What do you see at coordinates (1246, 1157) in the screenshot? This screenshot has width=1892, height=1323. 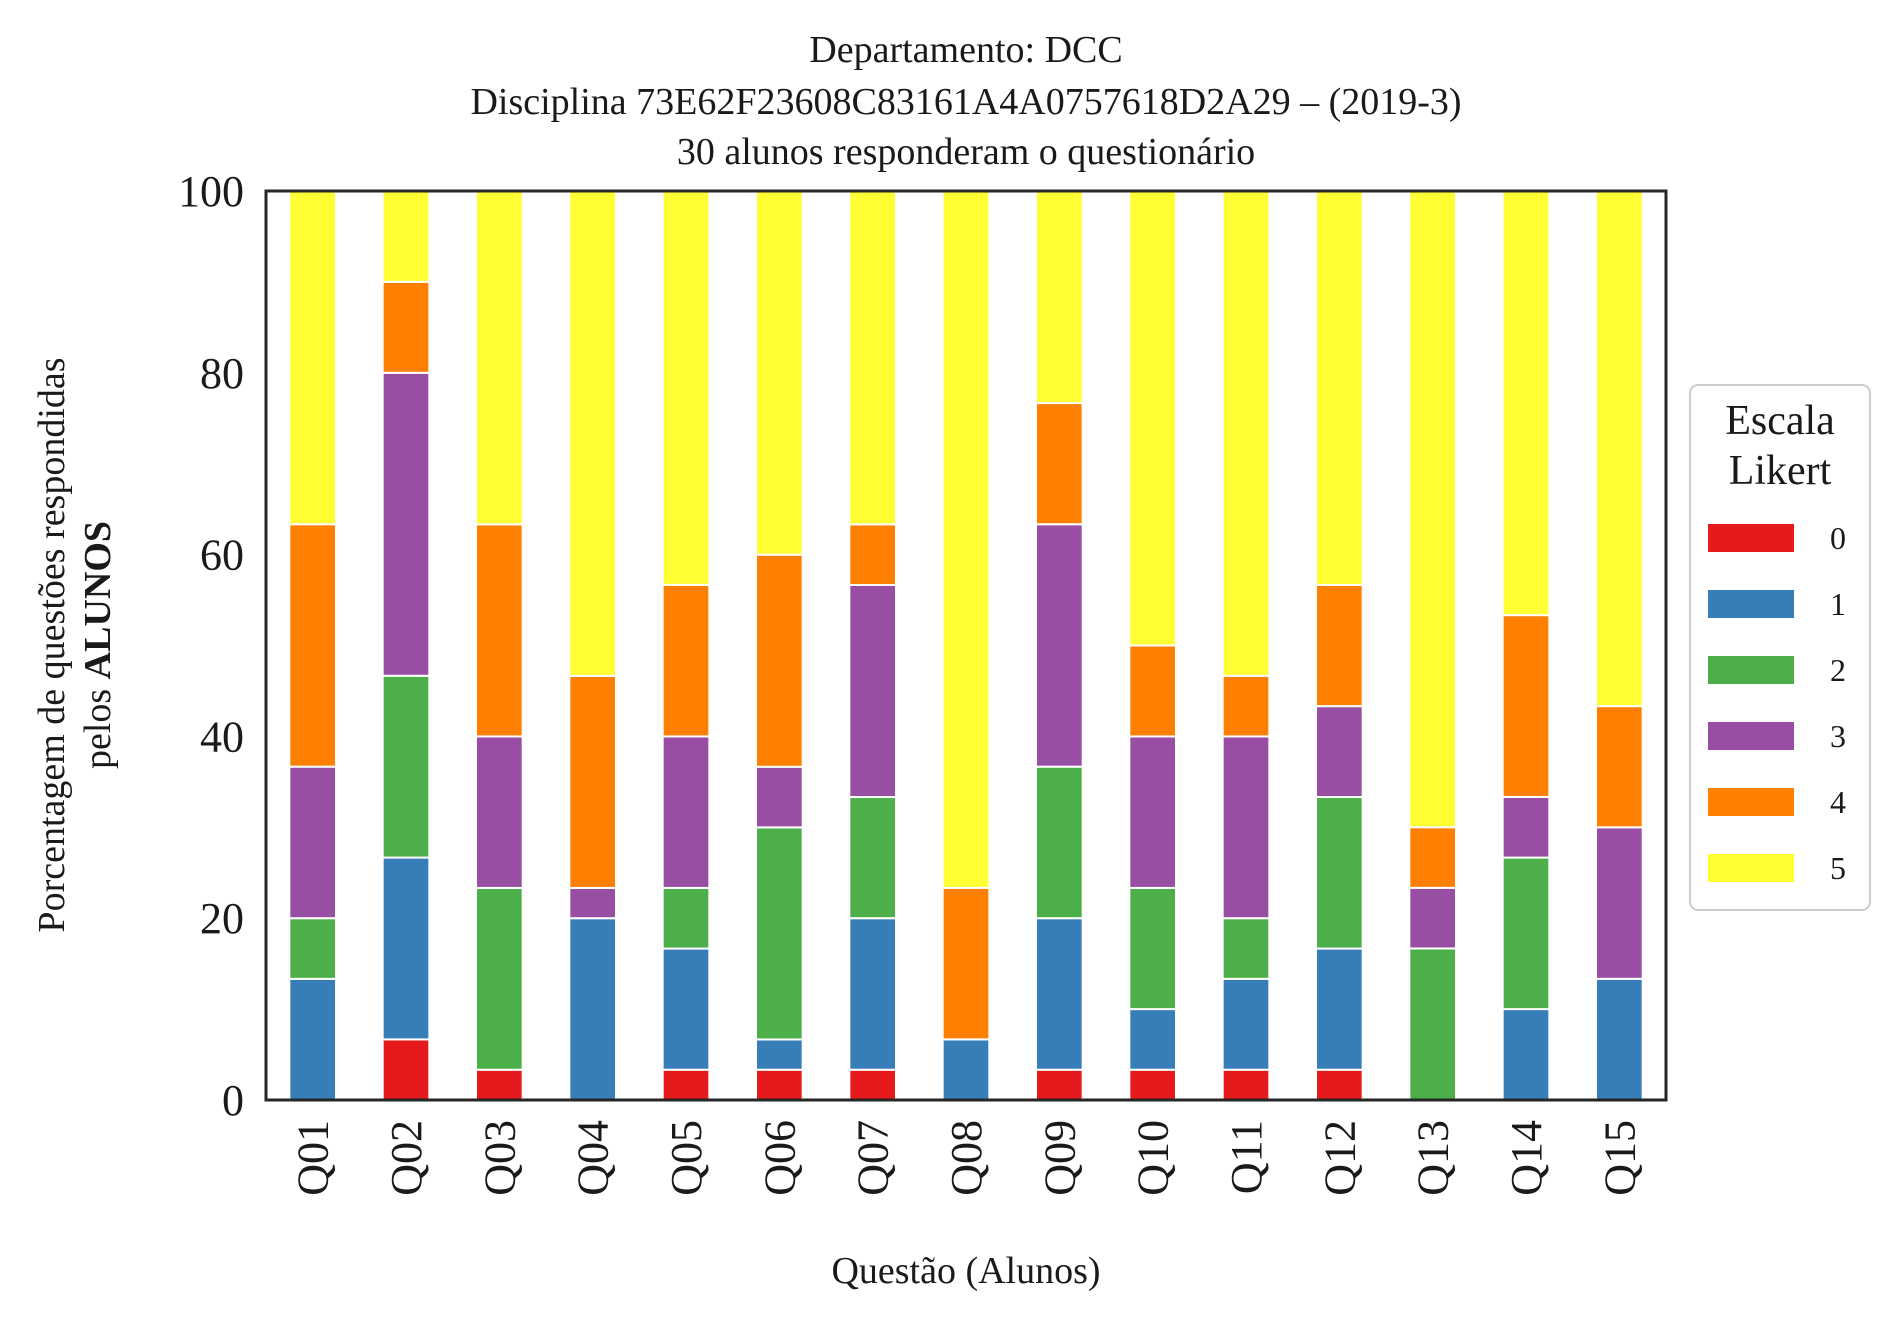 I see `x-tick-label-q11: Q11` at bounding box center [1246, 1157].